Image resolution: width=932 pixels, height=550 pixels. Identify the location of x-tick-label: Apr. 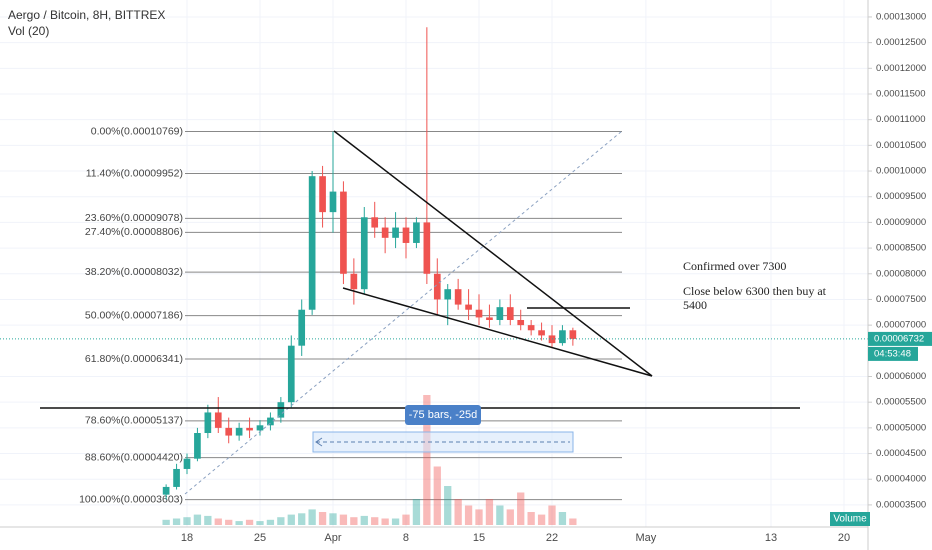
(332, 538).